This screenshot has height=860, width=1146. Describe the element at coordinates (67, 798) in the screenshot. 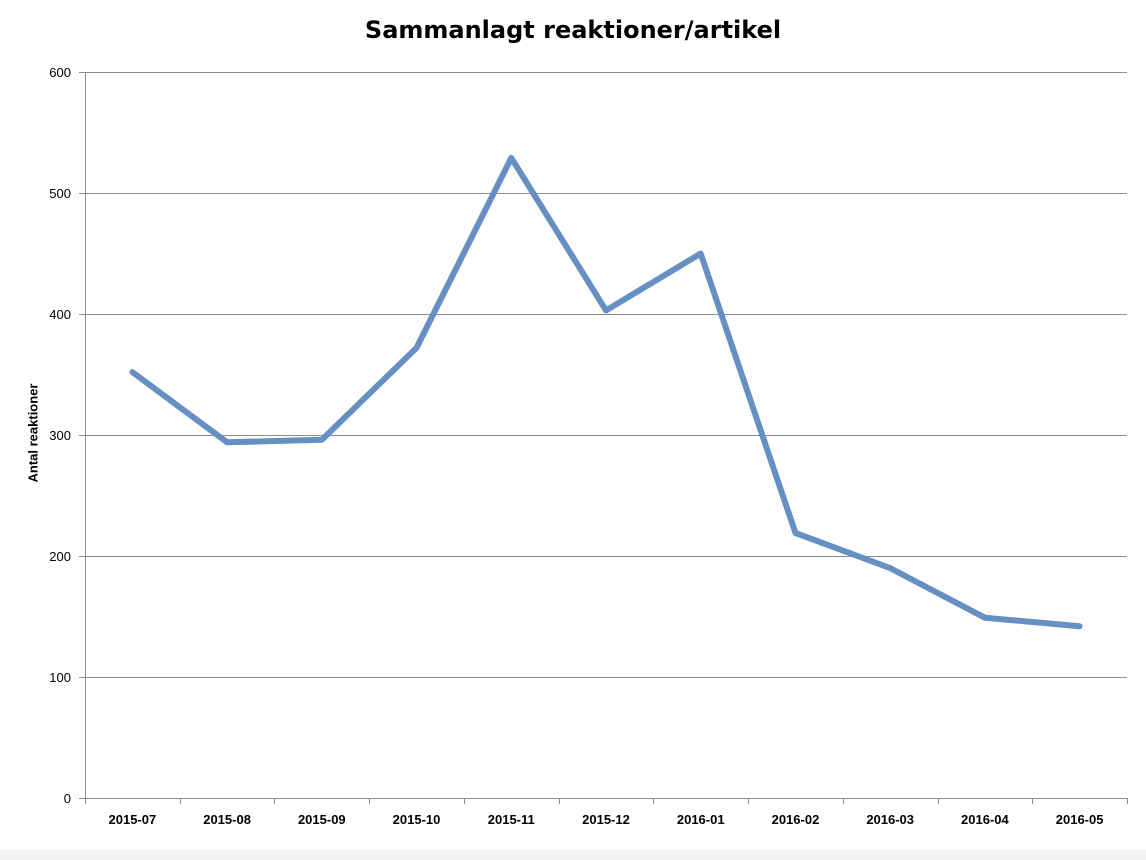

I see `y-tick-label: 0` at that location.